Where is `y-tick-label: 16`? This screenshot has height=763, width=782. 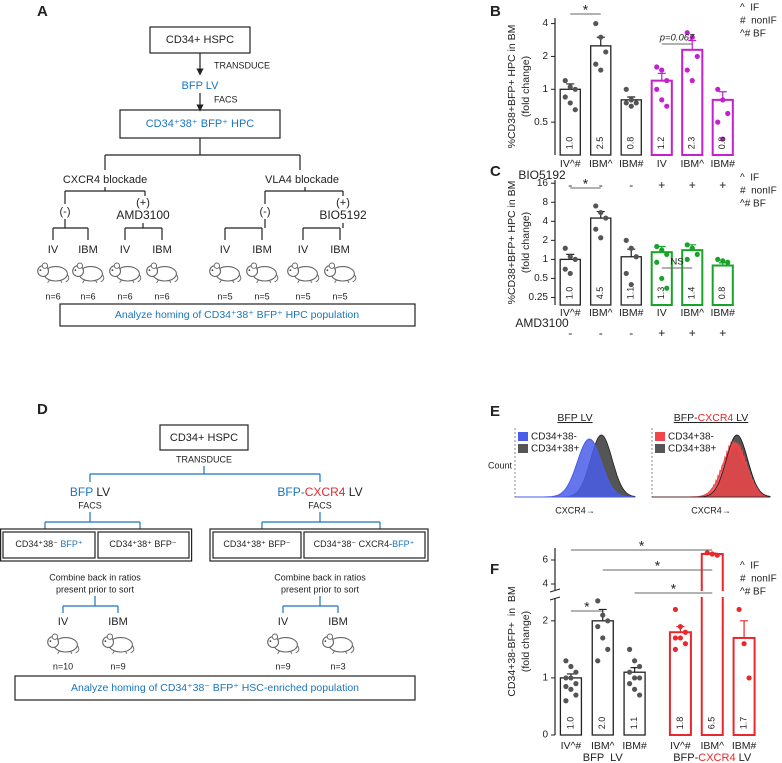
y-tick-label: 16 is located at coordinates (543, 183).